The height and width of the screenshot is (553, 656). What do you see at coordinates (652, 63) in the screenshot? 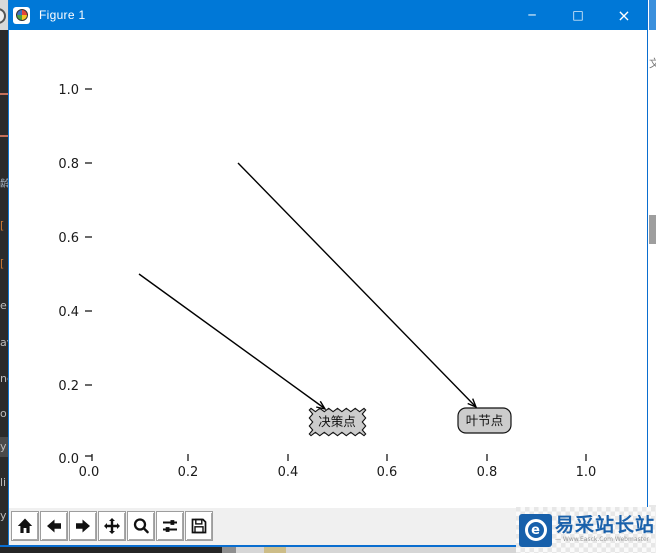
I see `background-text-fragment: 文` at bounding box center [652, 63].